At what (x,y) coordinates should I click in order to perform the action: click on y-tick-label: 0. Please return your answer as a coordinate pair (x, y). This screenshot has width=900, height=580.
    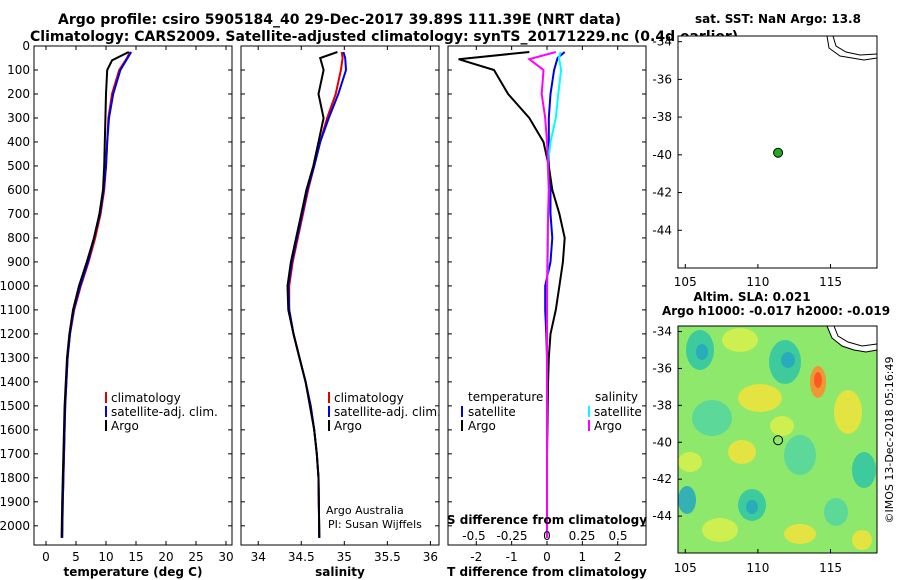
    Looking at the image, I should click on (26, 46).